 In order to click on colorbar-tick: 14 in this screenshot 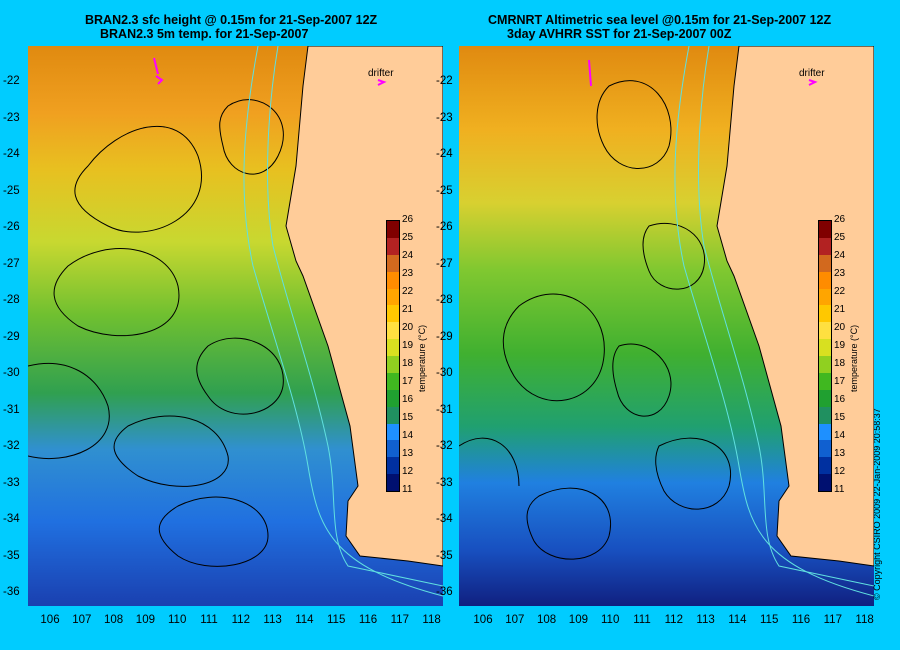, I will do `click(408, 435)`.